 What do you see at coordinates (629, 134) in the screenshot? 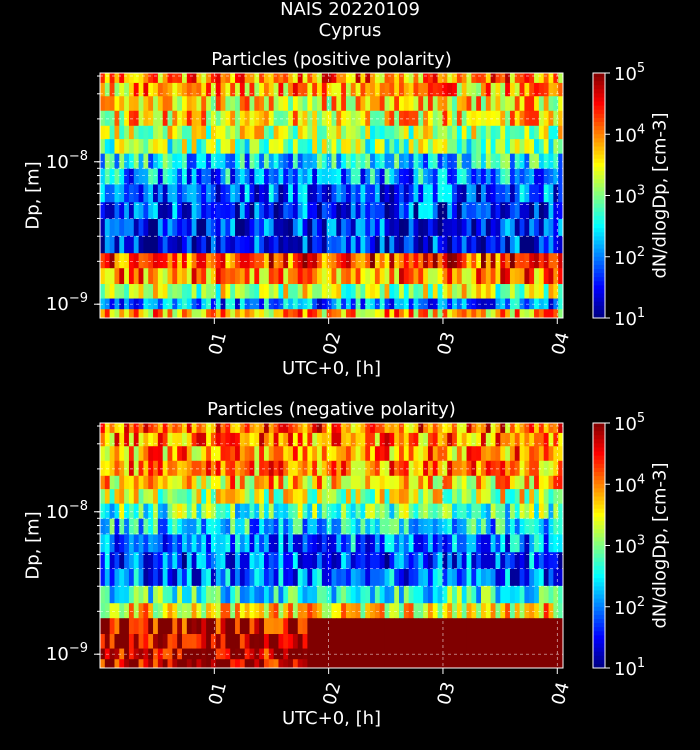
I see `colorbar-tick-label: 104` at bounding box center [629, 134].